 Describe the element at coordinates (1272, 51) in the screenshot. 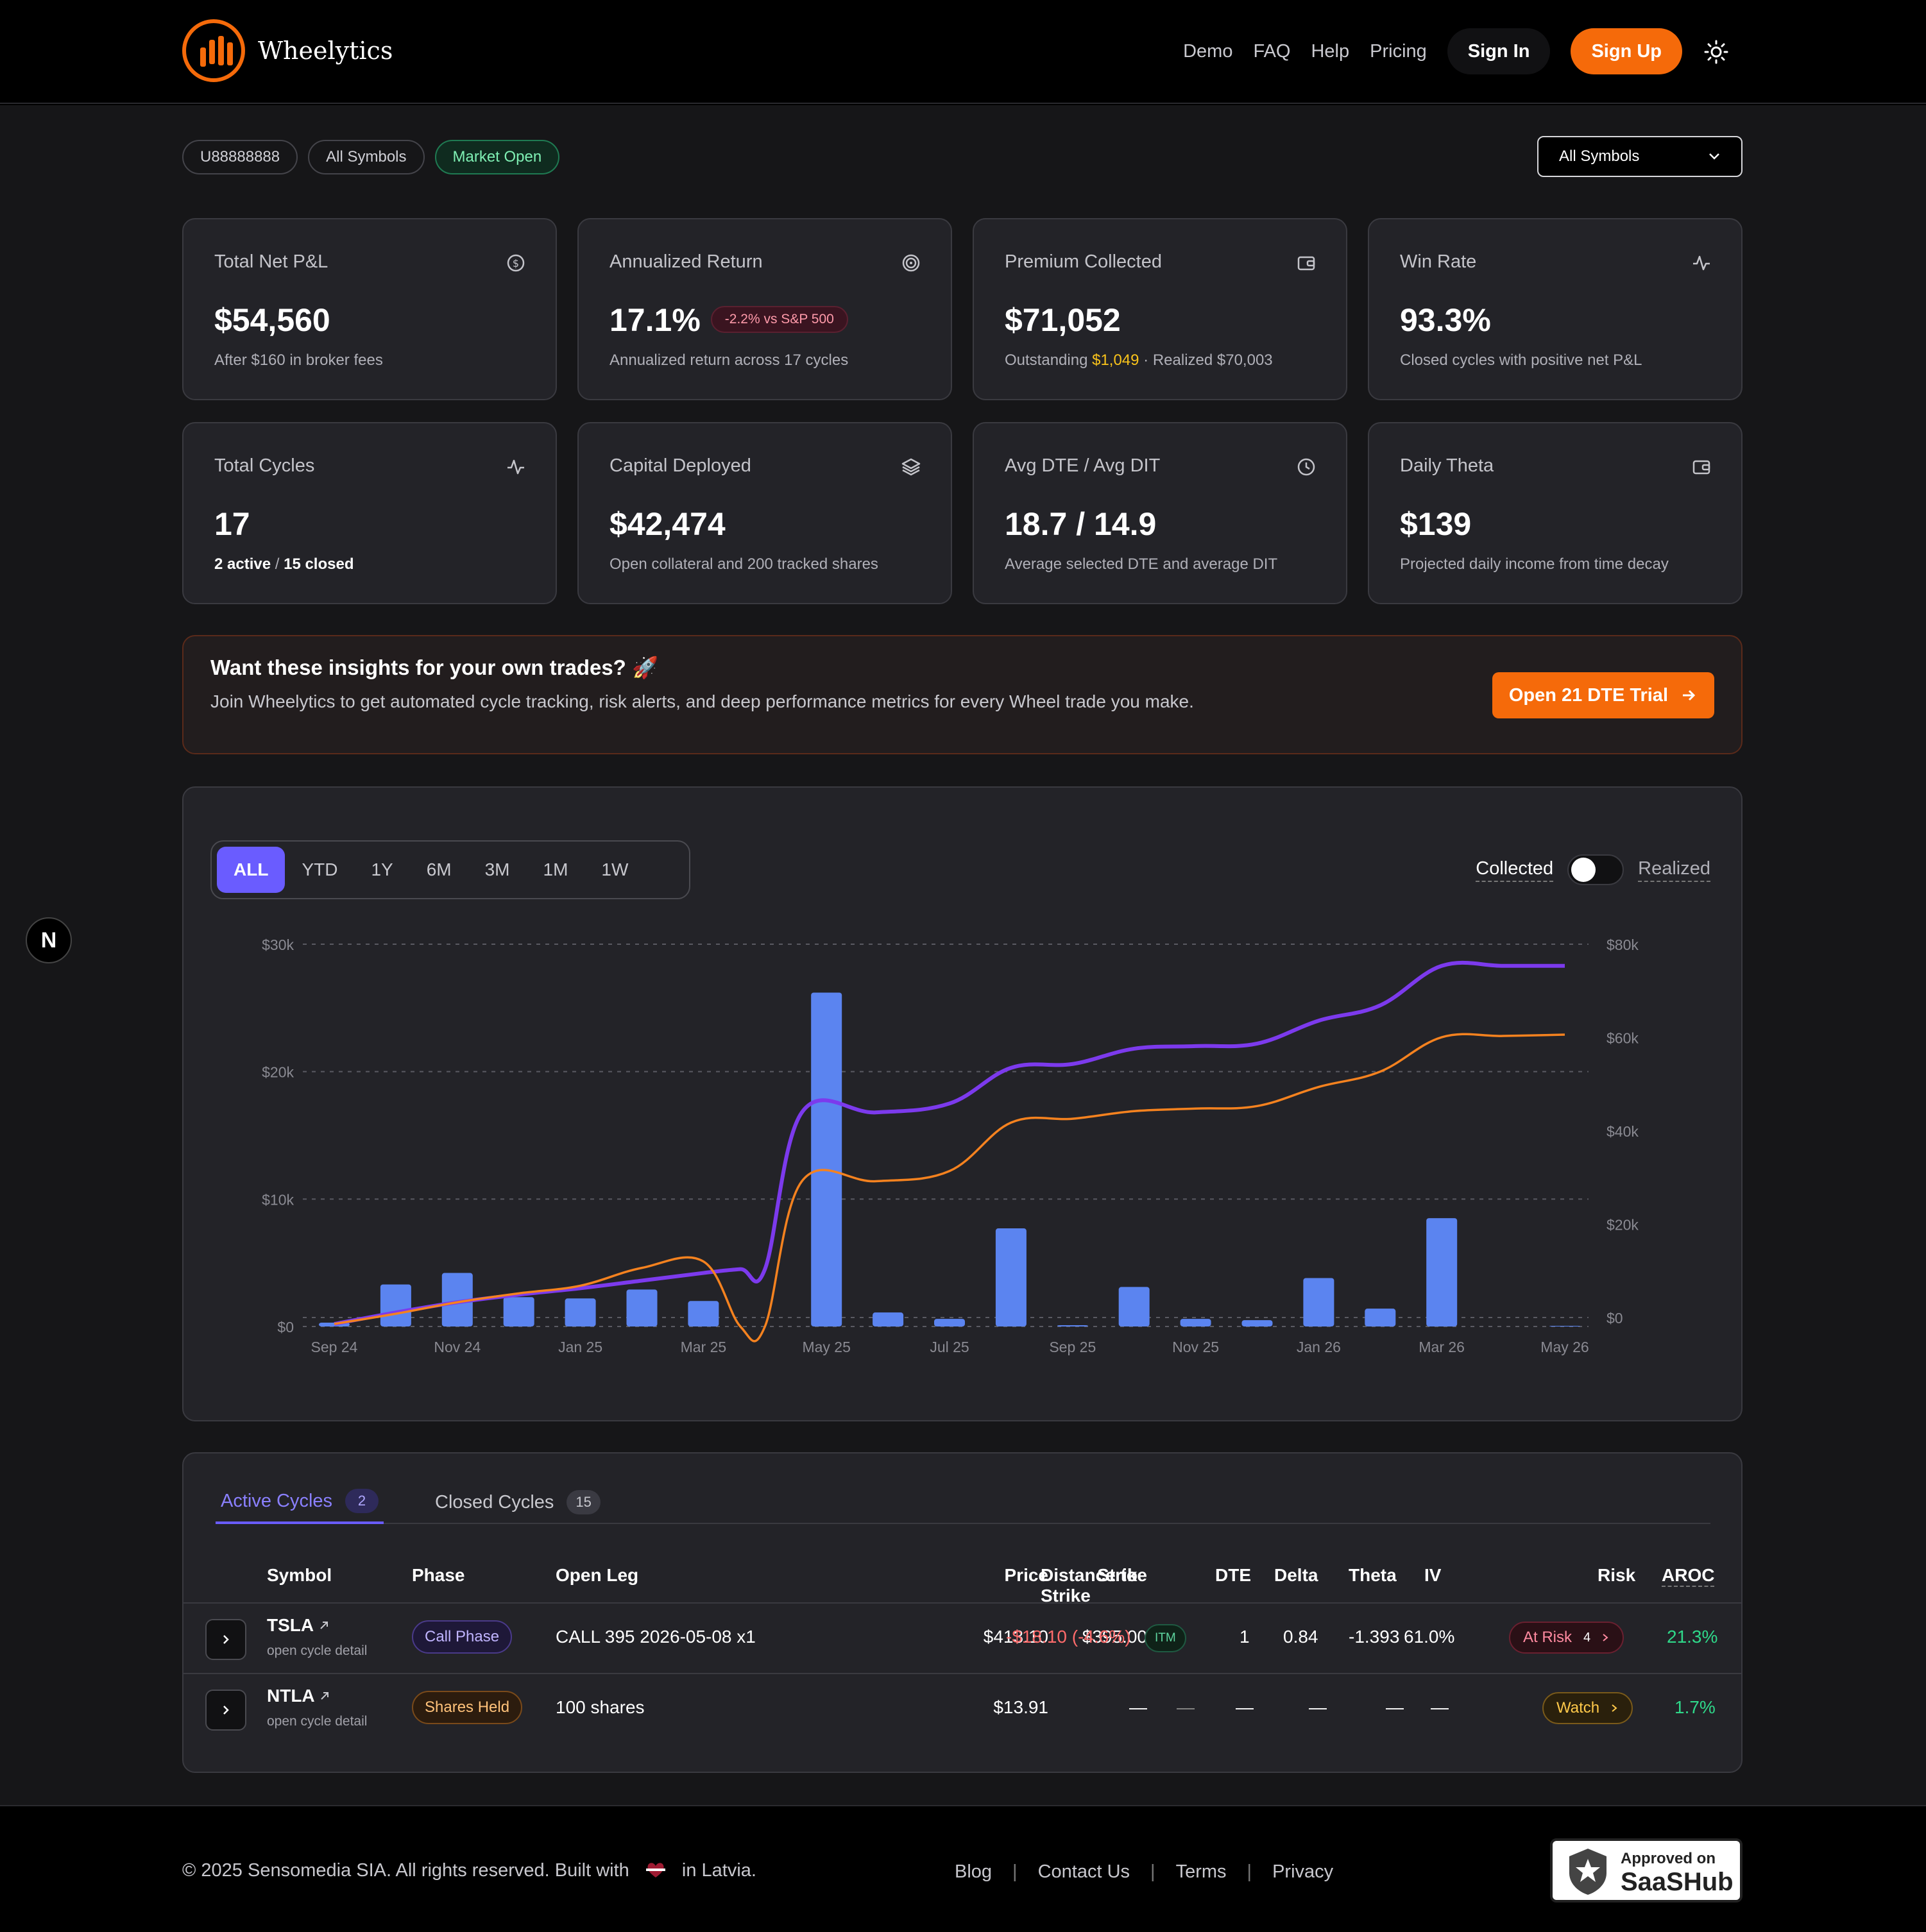

I see `nav-faq: FAQ` at that location.